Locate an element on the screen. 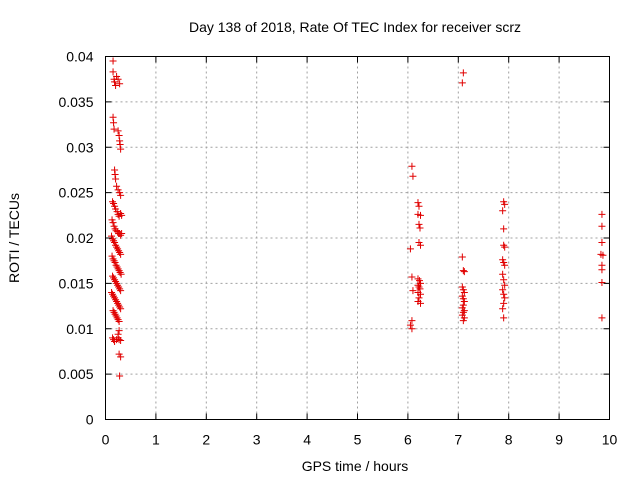 This screenshot has width=640, height=480. x-tick-label: 9 is located at coordinates (559, 440).